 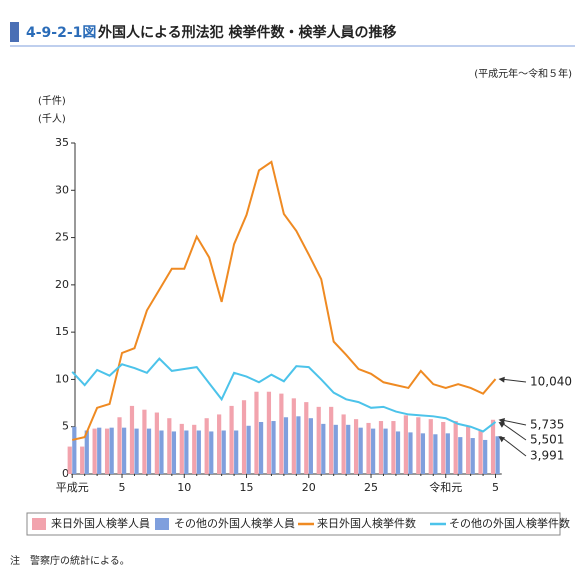 What do you see at coordinates (184, 487) in the screenshot?
I see `x-tick-label: 10` at bounding box center [184, 487].